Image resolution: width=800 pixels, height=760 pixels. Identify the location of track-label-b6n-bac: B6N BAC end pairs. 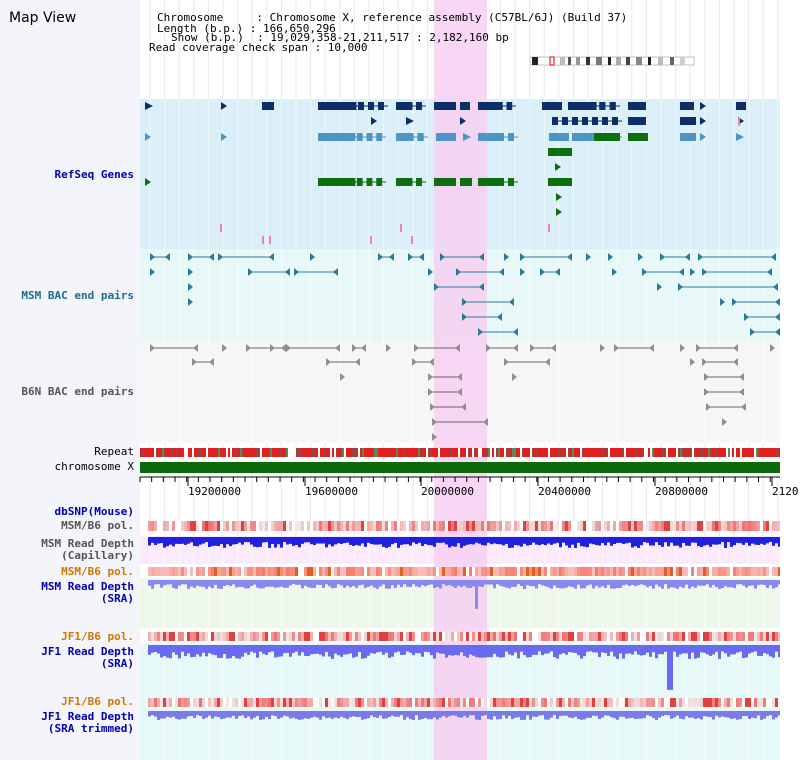
(77, 391).